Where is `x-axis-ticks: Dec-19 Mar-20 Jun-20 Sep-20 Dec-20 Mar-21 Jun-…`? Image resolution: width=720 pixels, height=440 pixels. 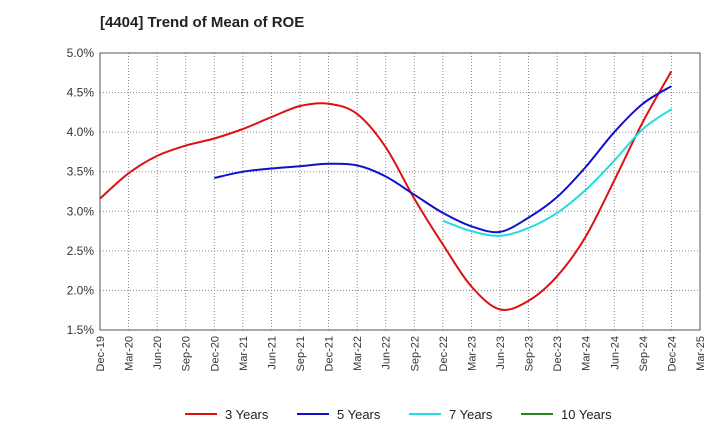
x-axis-ticks: Dec-19 Mar-20 Jun-20 Sep-20 Dec-20 Mar-21 Jun-… is located at coordinates (401, 353).